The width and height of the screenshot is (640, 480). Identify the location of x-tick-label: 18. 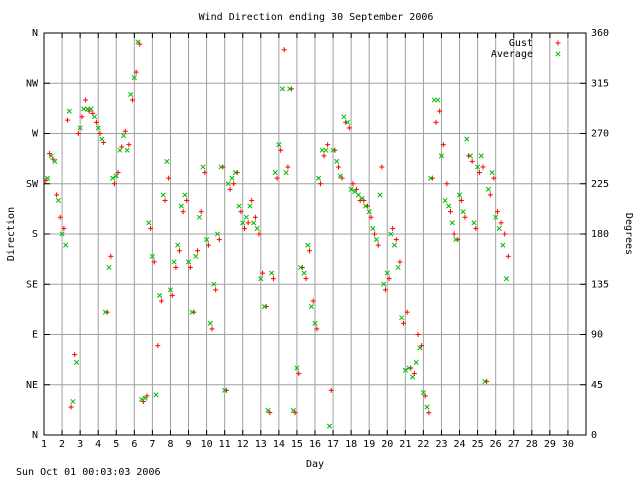
(351, 444).